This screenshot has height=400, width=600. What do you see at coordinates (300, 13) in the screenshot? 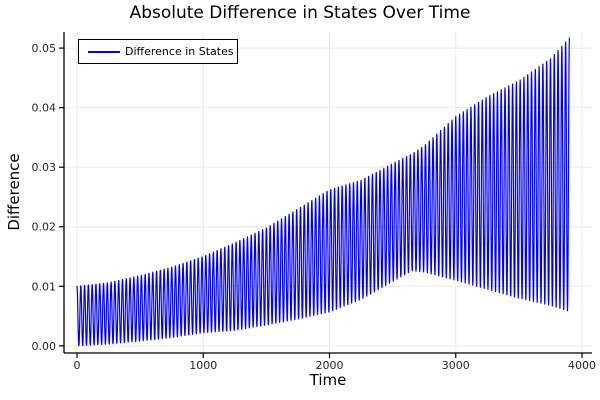
I see `chart-title: Absolute Difference in States Over Time` at bounding box center [300, 13].